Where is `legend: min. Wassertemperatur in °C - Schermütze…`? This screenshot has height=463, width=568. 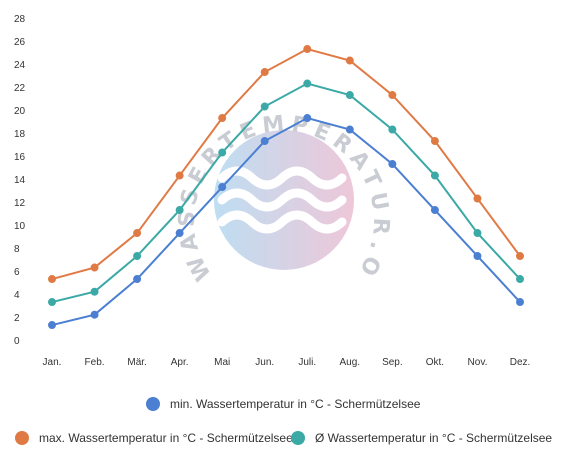 legend: min. Wassertemperatur in °C - Schermütze… is located at coordinates (283, 421).